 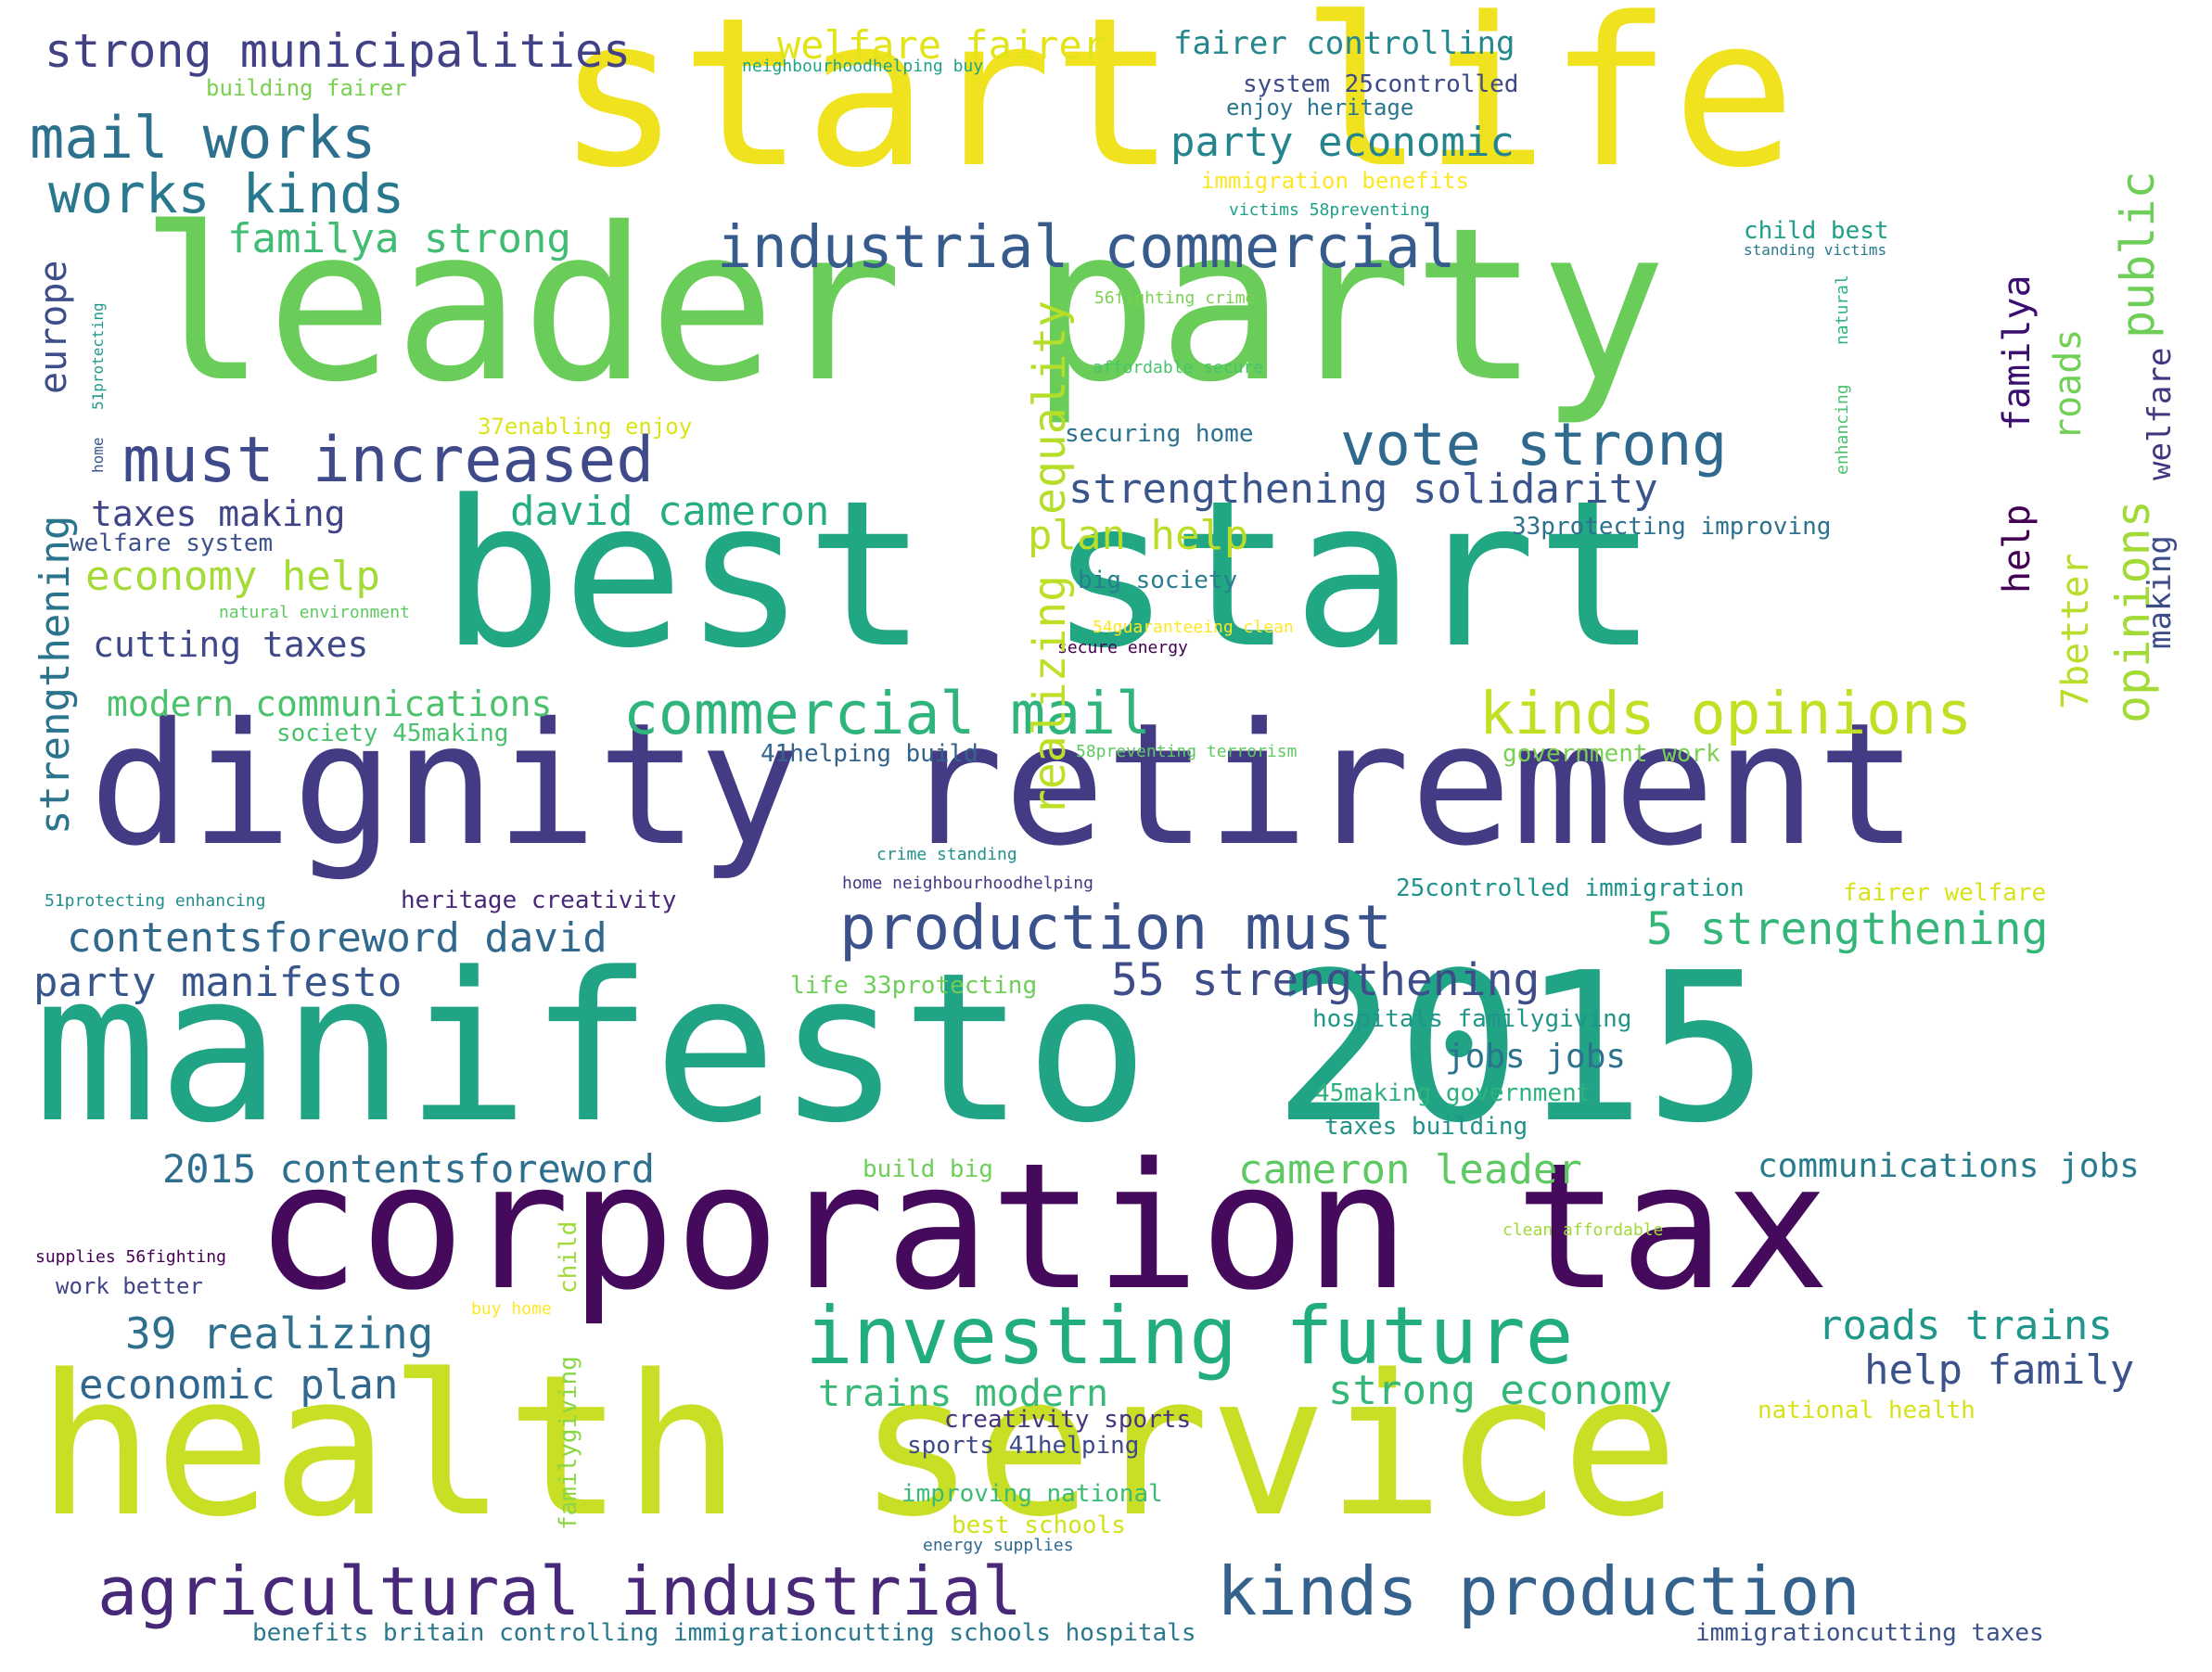 What do you see at coordinates (1344, 43) in the screenshot?
I see `word-fairer-controlling: fairer controlling` at bounding box center [1344, 43].